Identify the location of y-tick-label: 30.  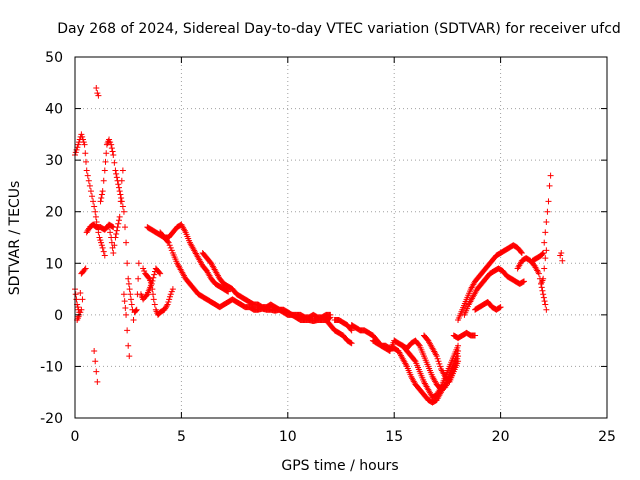
(54, 161).